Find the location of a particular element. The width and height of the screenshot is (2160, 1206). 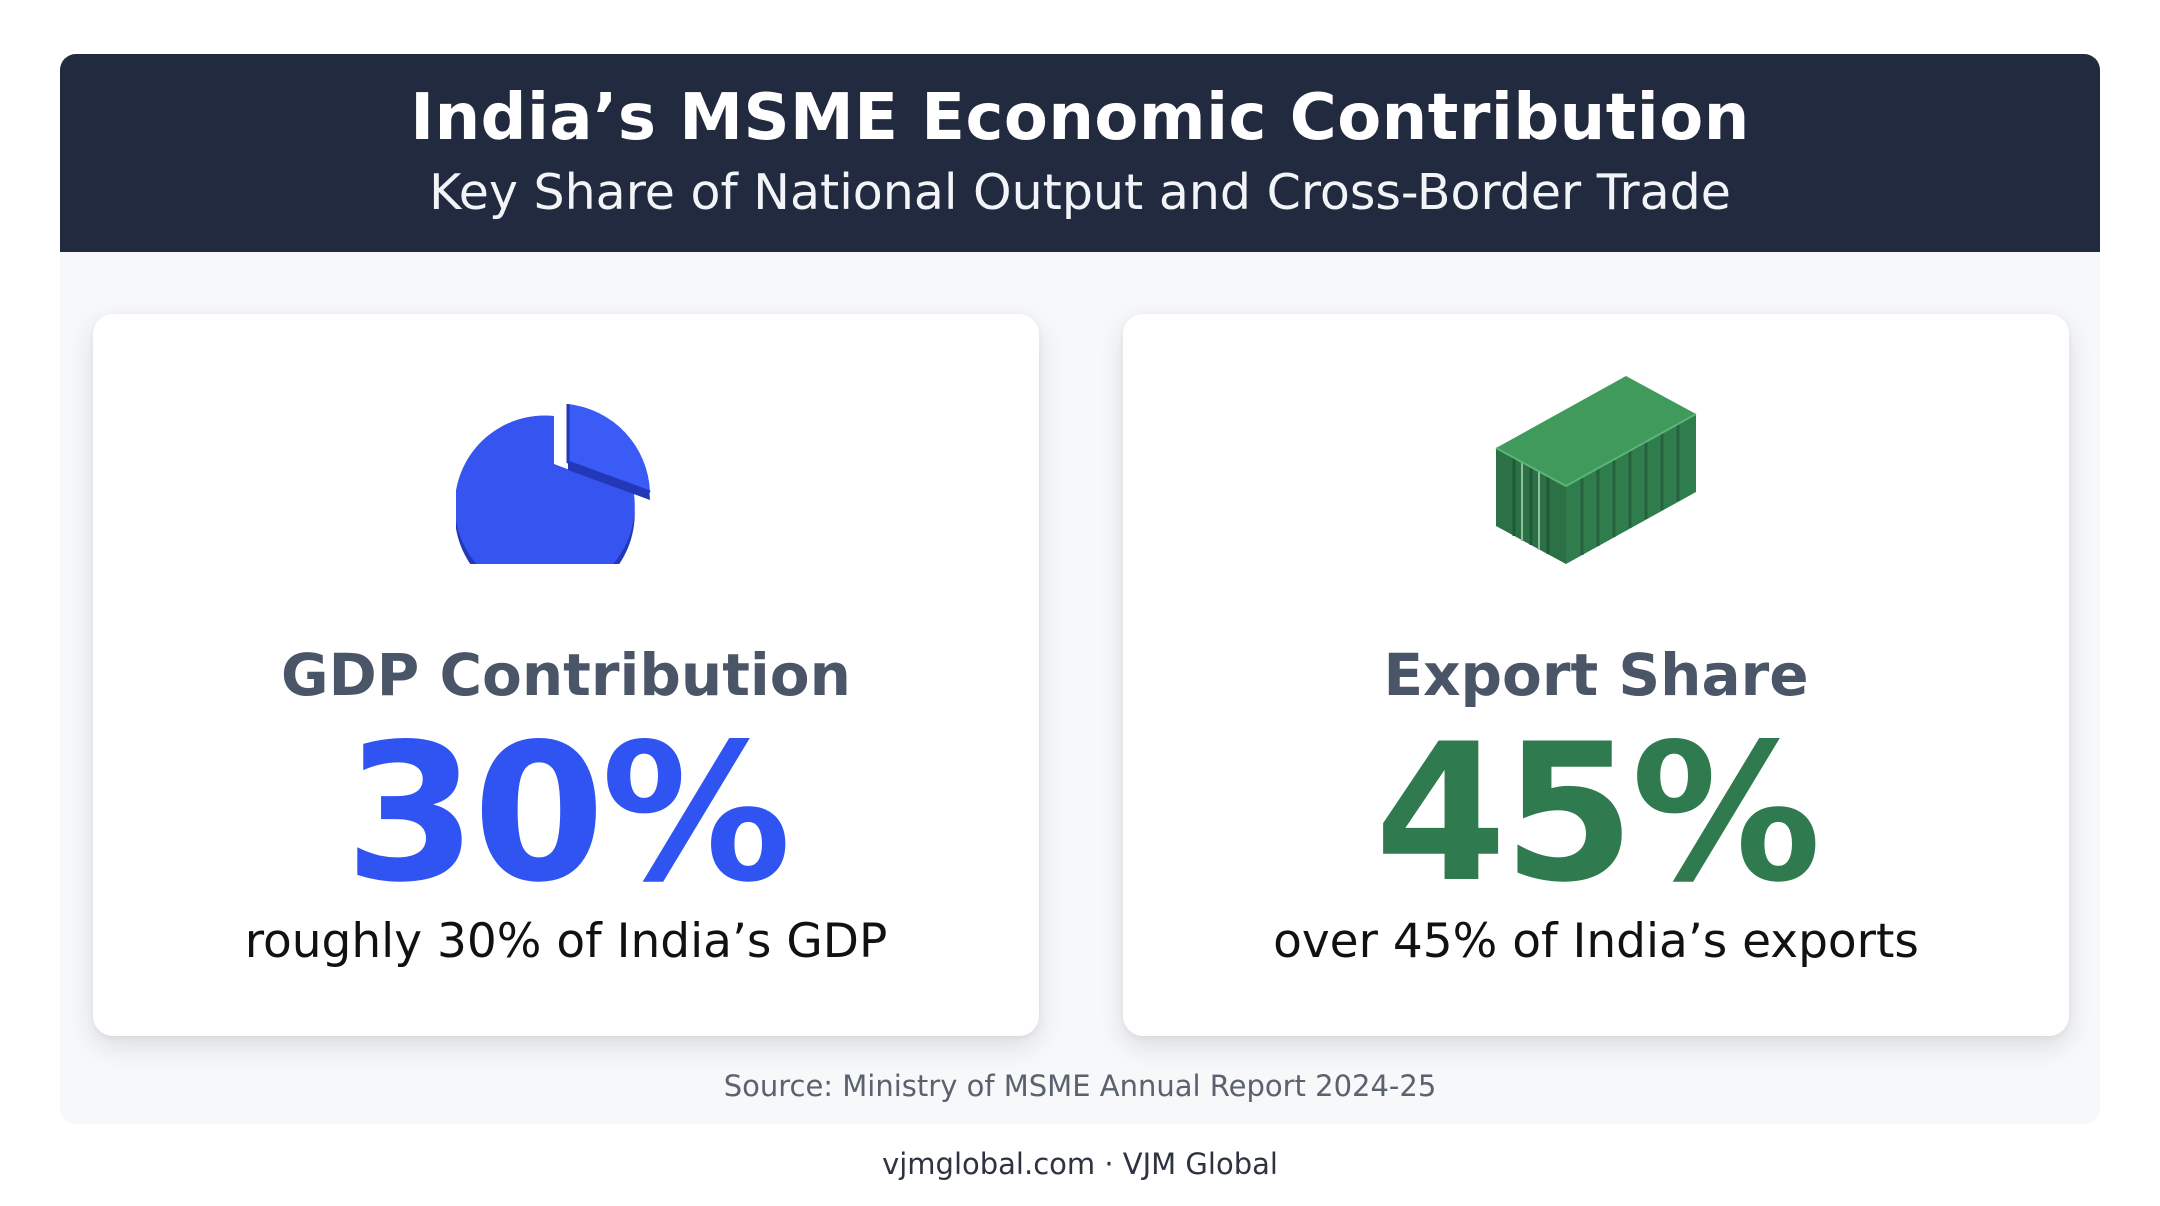

export-share-description: over 45% of India’s exports is located at coordinates (1596, 941).